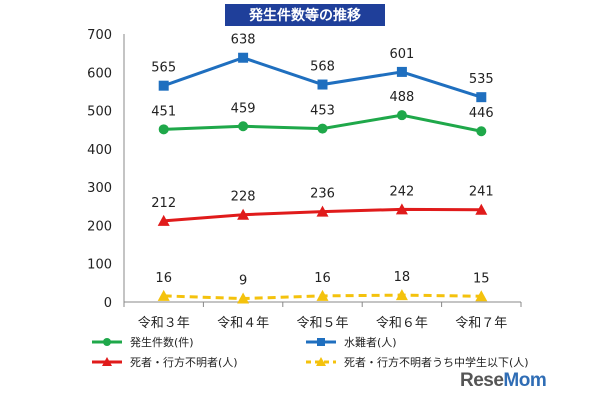  What do you see at coordinates (243, 281) in the screenshot?
I see `data-label: 9` at bounding box center [243, 281].